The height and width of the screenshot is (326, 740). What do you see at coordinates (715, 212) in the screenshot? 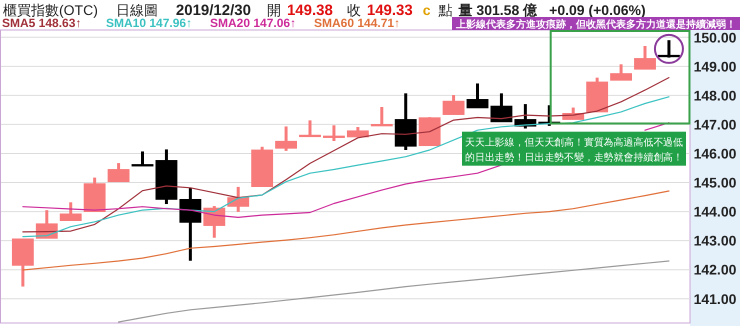
I see `y-tick-label: 144.00` at bounding box center [715, 212].